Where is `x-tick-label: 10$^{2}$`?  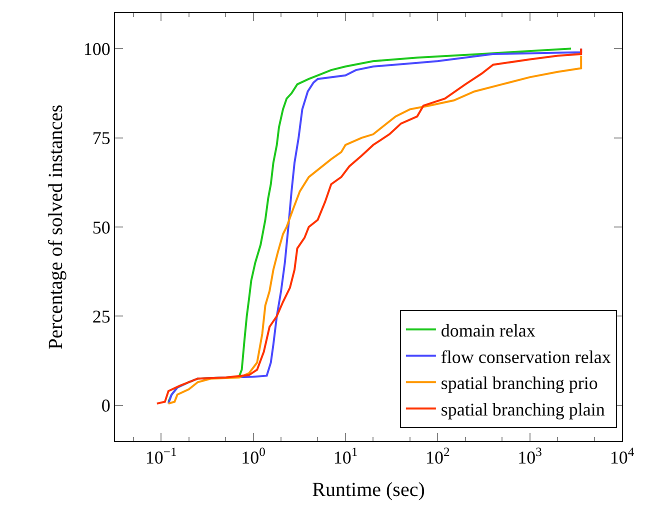
x-tick-label: 10$^{2}$ is located at coordinates (438, 456).